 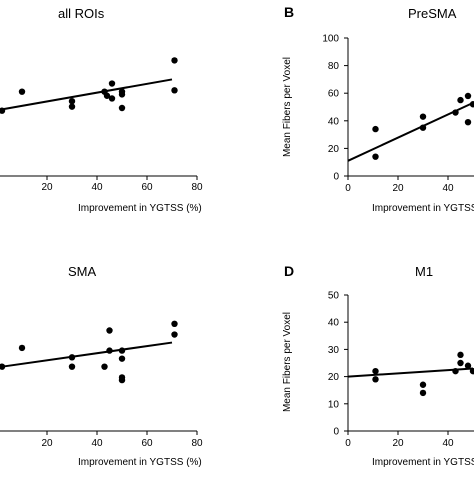 What do you see at coordinates (334, 323) in the screenshot?
I see `y-tick-label-m1-4: 40` at bounding box center [334, 323].